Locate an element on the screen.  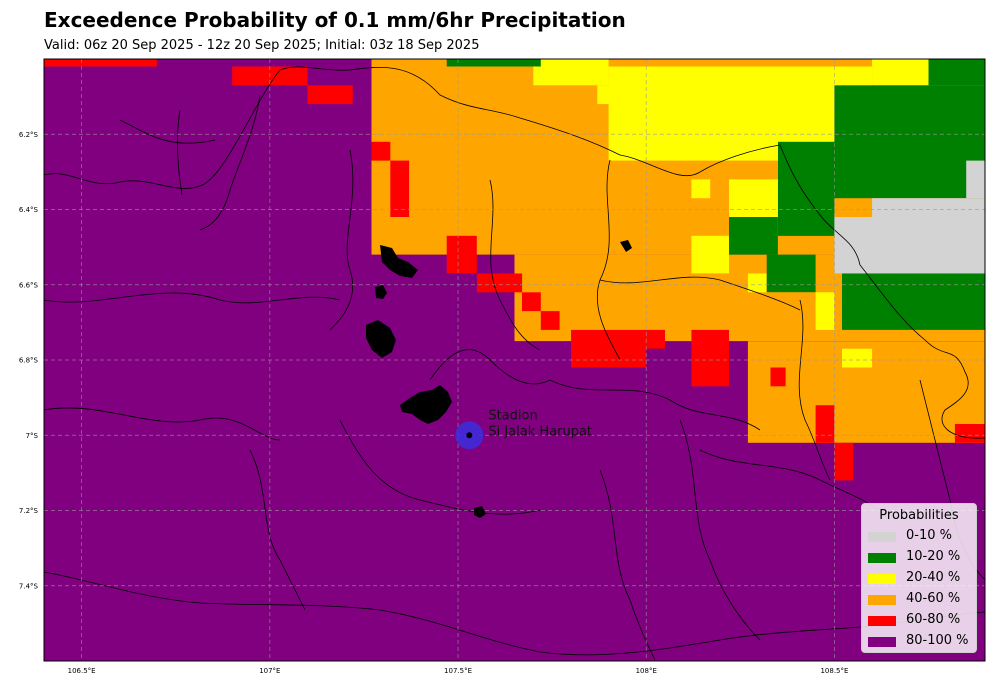
legend-item: 60-80 % is located at coordinates (922, 621).